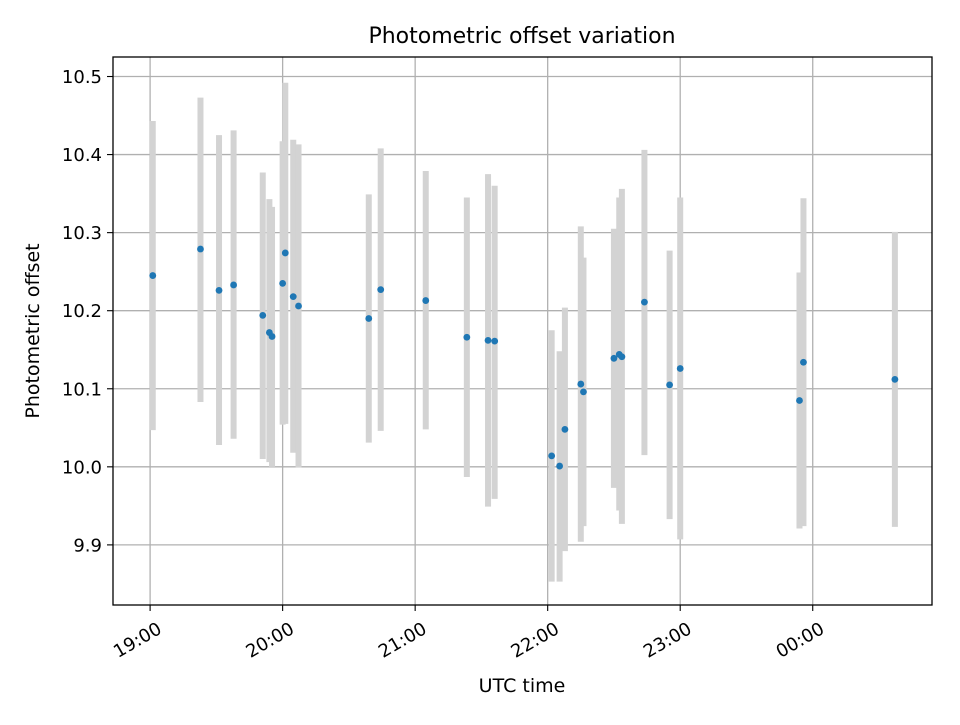 The width and height of the screenshot is (960, 725). Describe the element at coordinates (82, 311) in the screenshot. I see `y-tick-label: 10.2` at that location.